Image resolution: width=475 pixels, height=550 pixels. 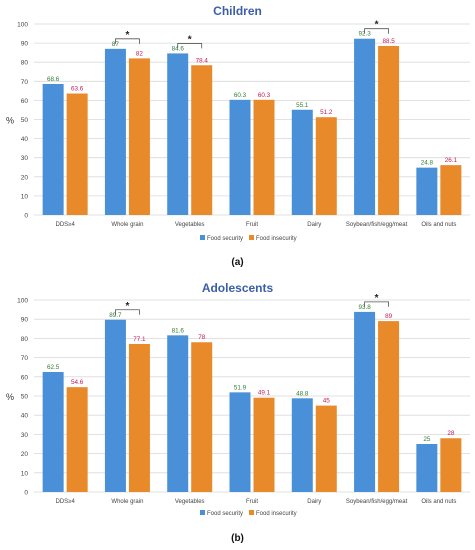 What do you see at coordinates (53, 79) in the screenshot?
I see `data-label-food-security: 68.6` at bounding box center [53, 79].